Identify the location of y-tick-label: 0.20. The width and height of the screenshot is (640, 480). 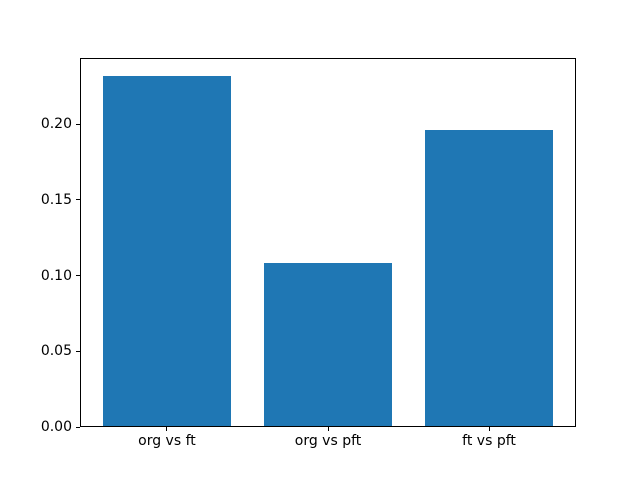
(56, 124).